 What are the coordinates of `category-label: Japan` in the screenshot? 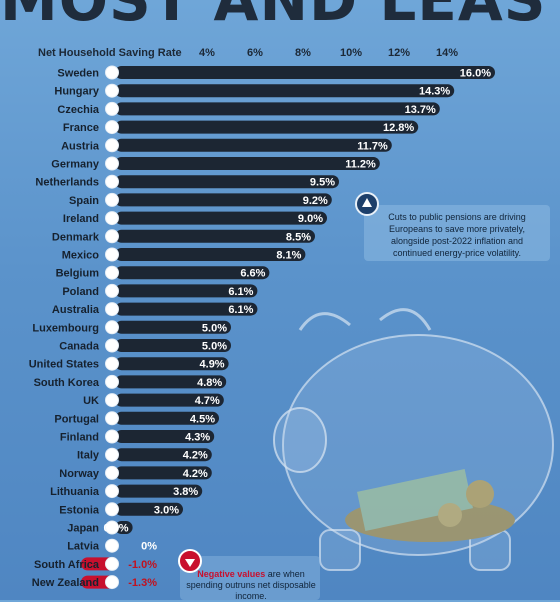 It's located at (83, 529).